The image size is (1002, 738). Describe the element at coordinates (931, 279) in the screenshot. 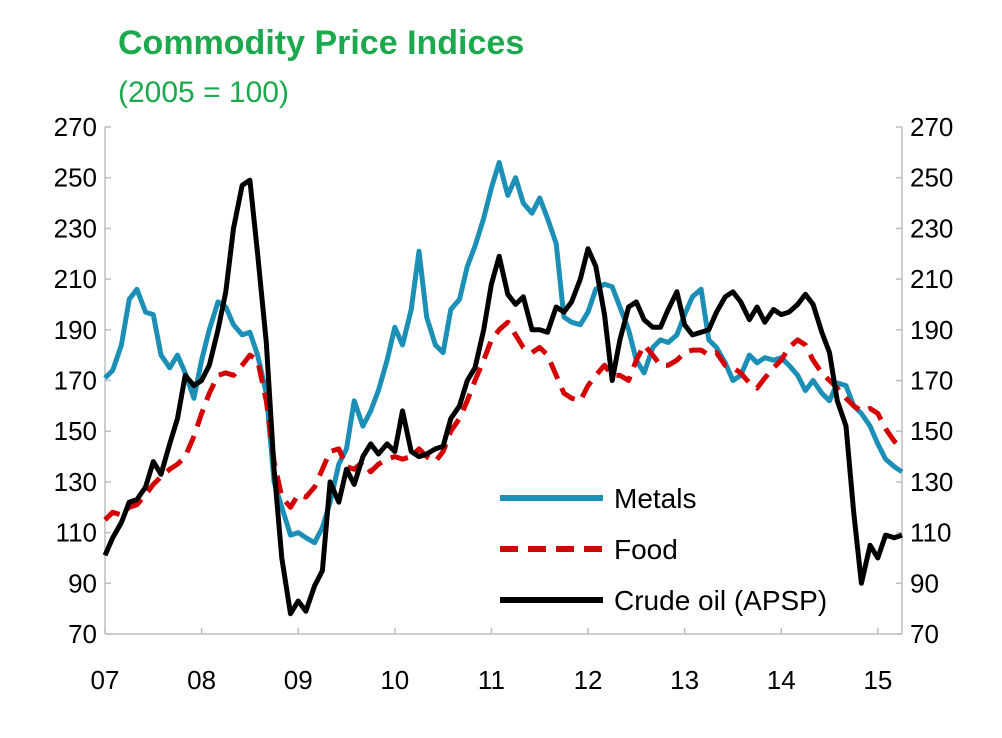

I see `y-tick-label-right: 210` at that location.